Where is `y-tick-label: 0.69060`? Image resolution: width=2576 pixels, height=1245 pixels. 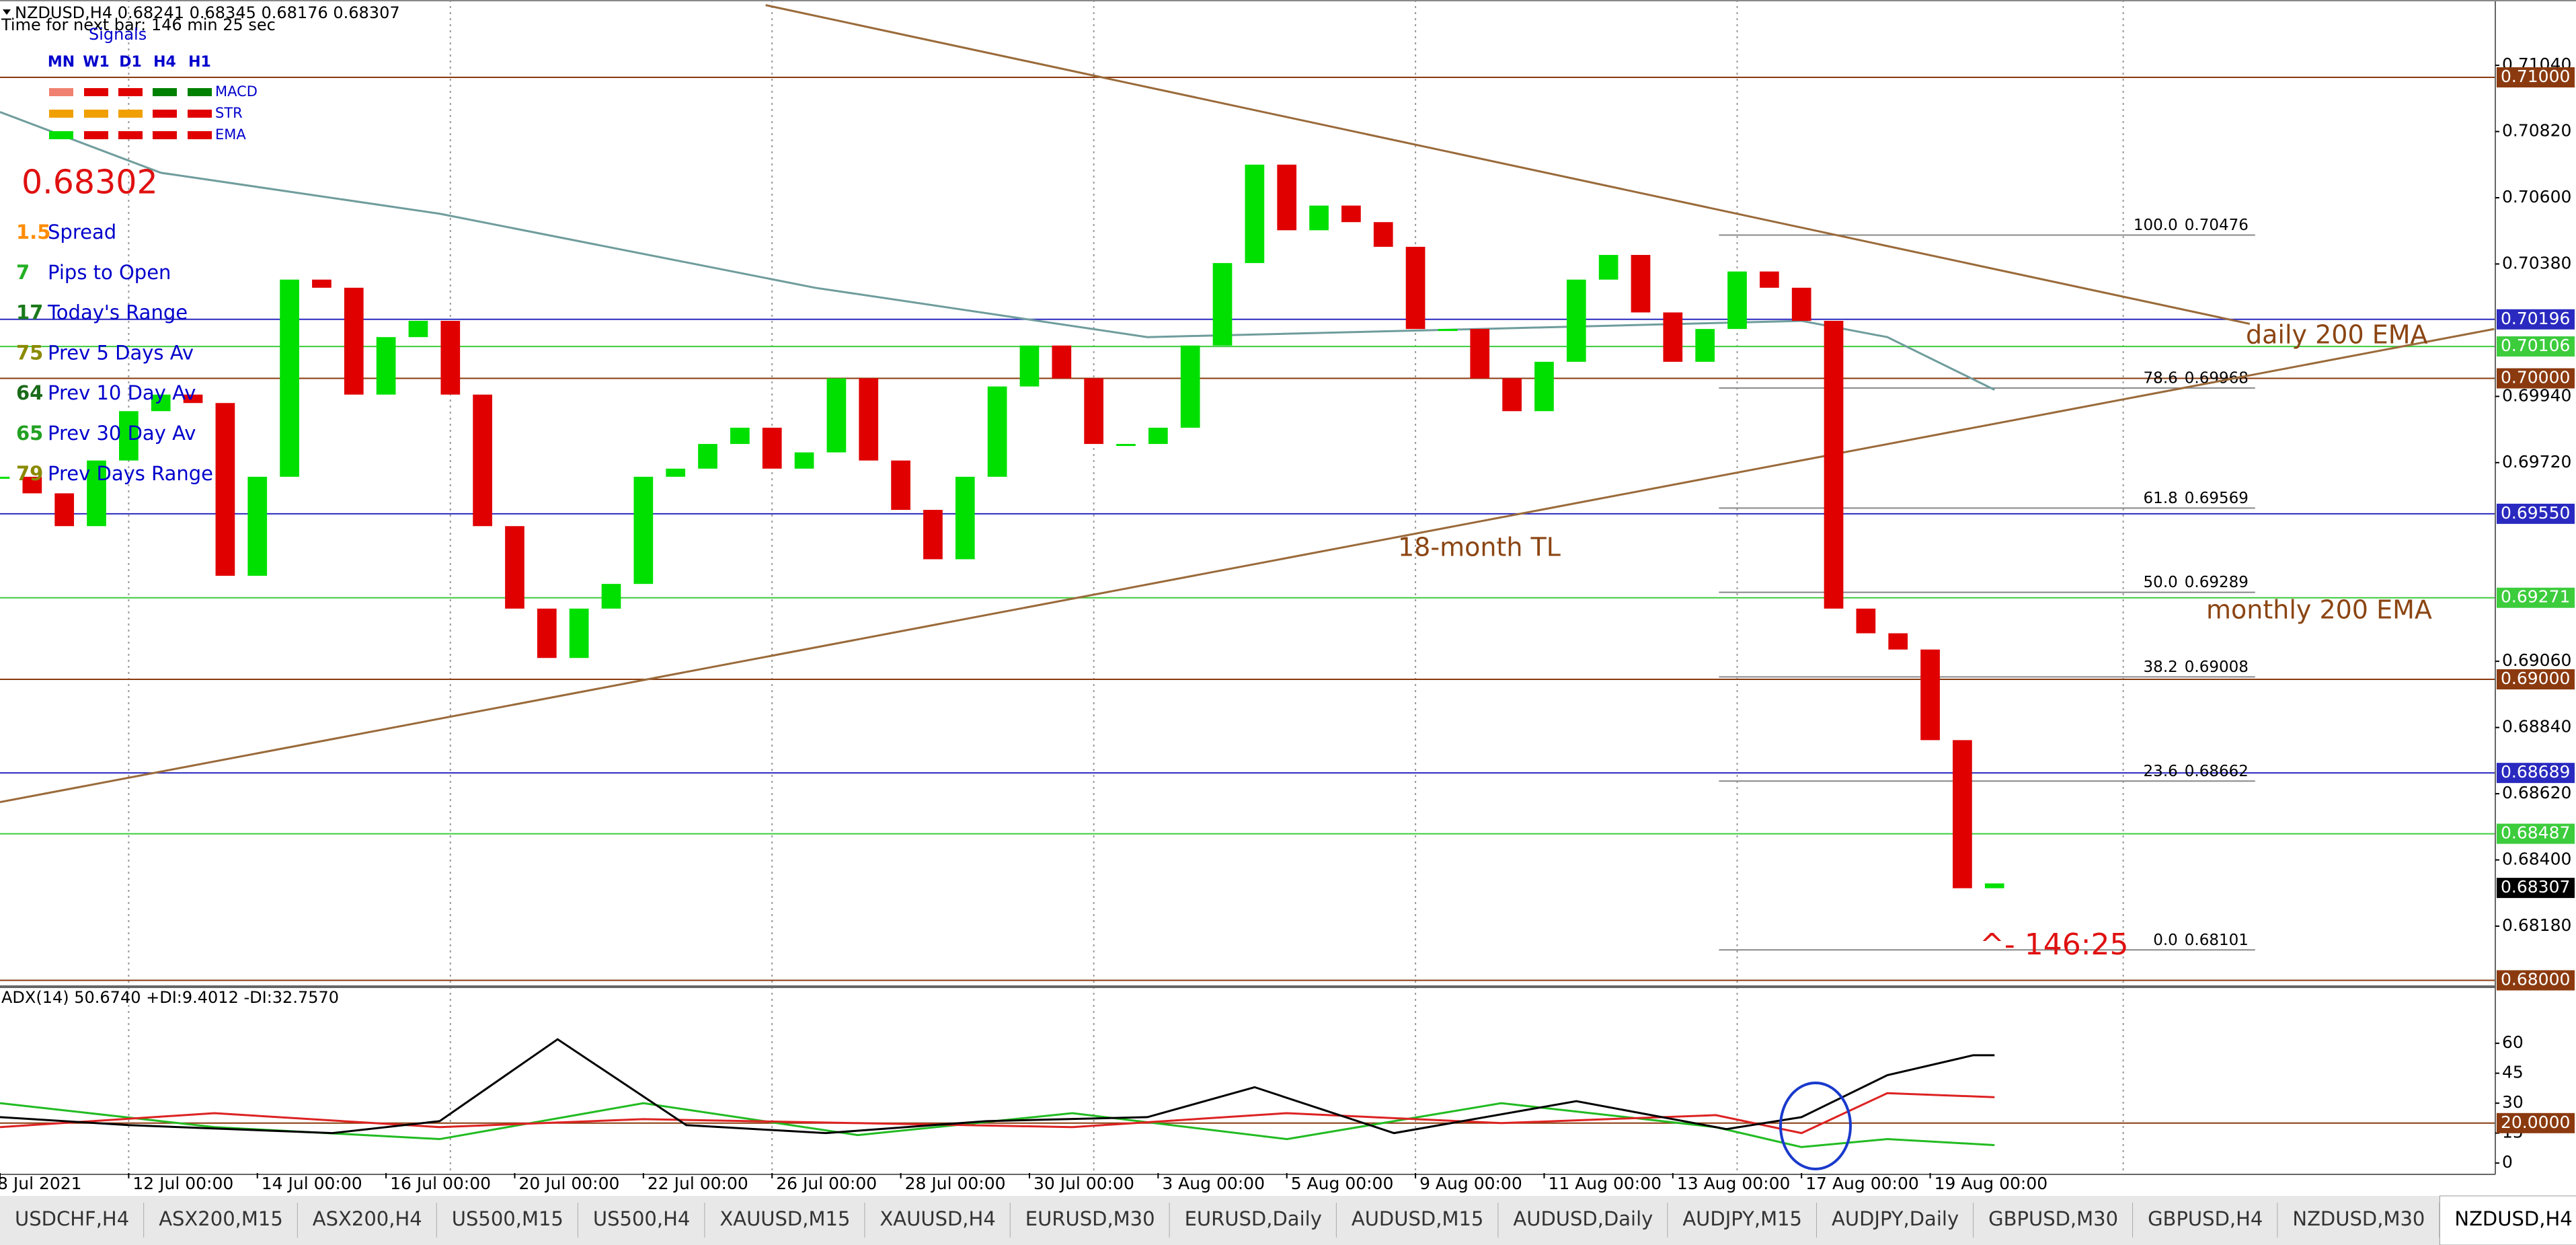
y-tick-label: 0.69060 is located at coordinates (2537, 660).